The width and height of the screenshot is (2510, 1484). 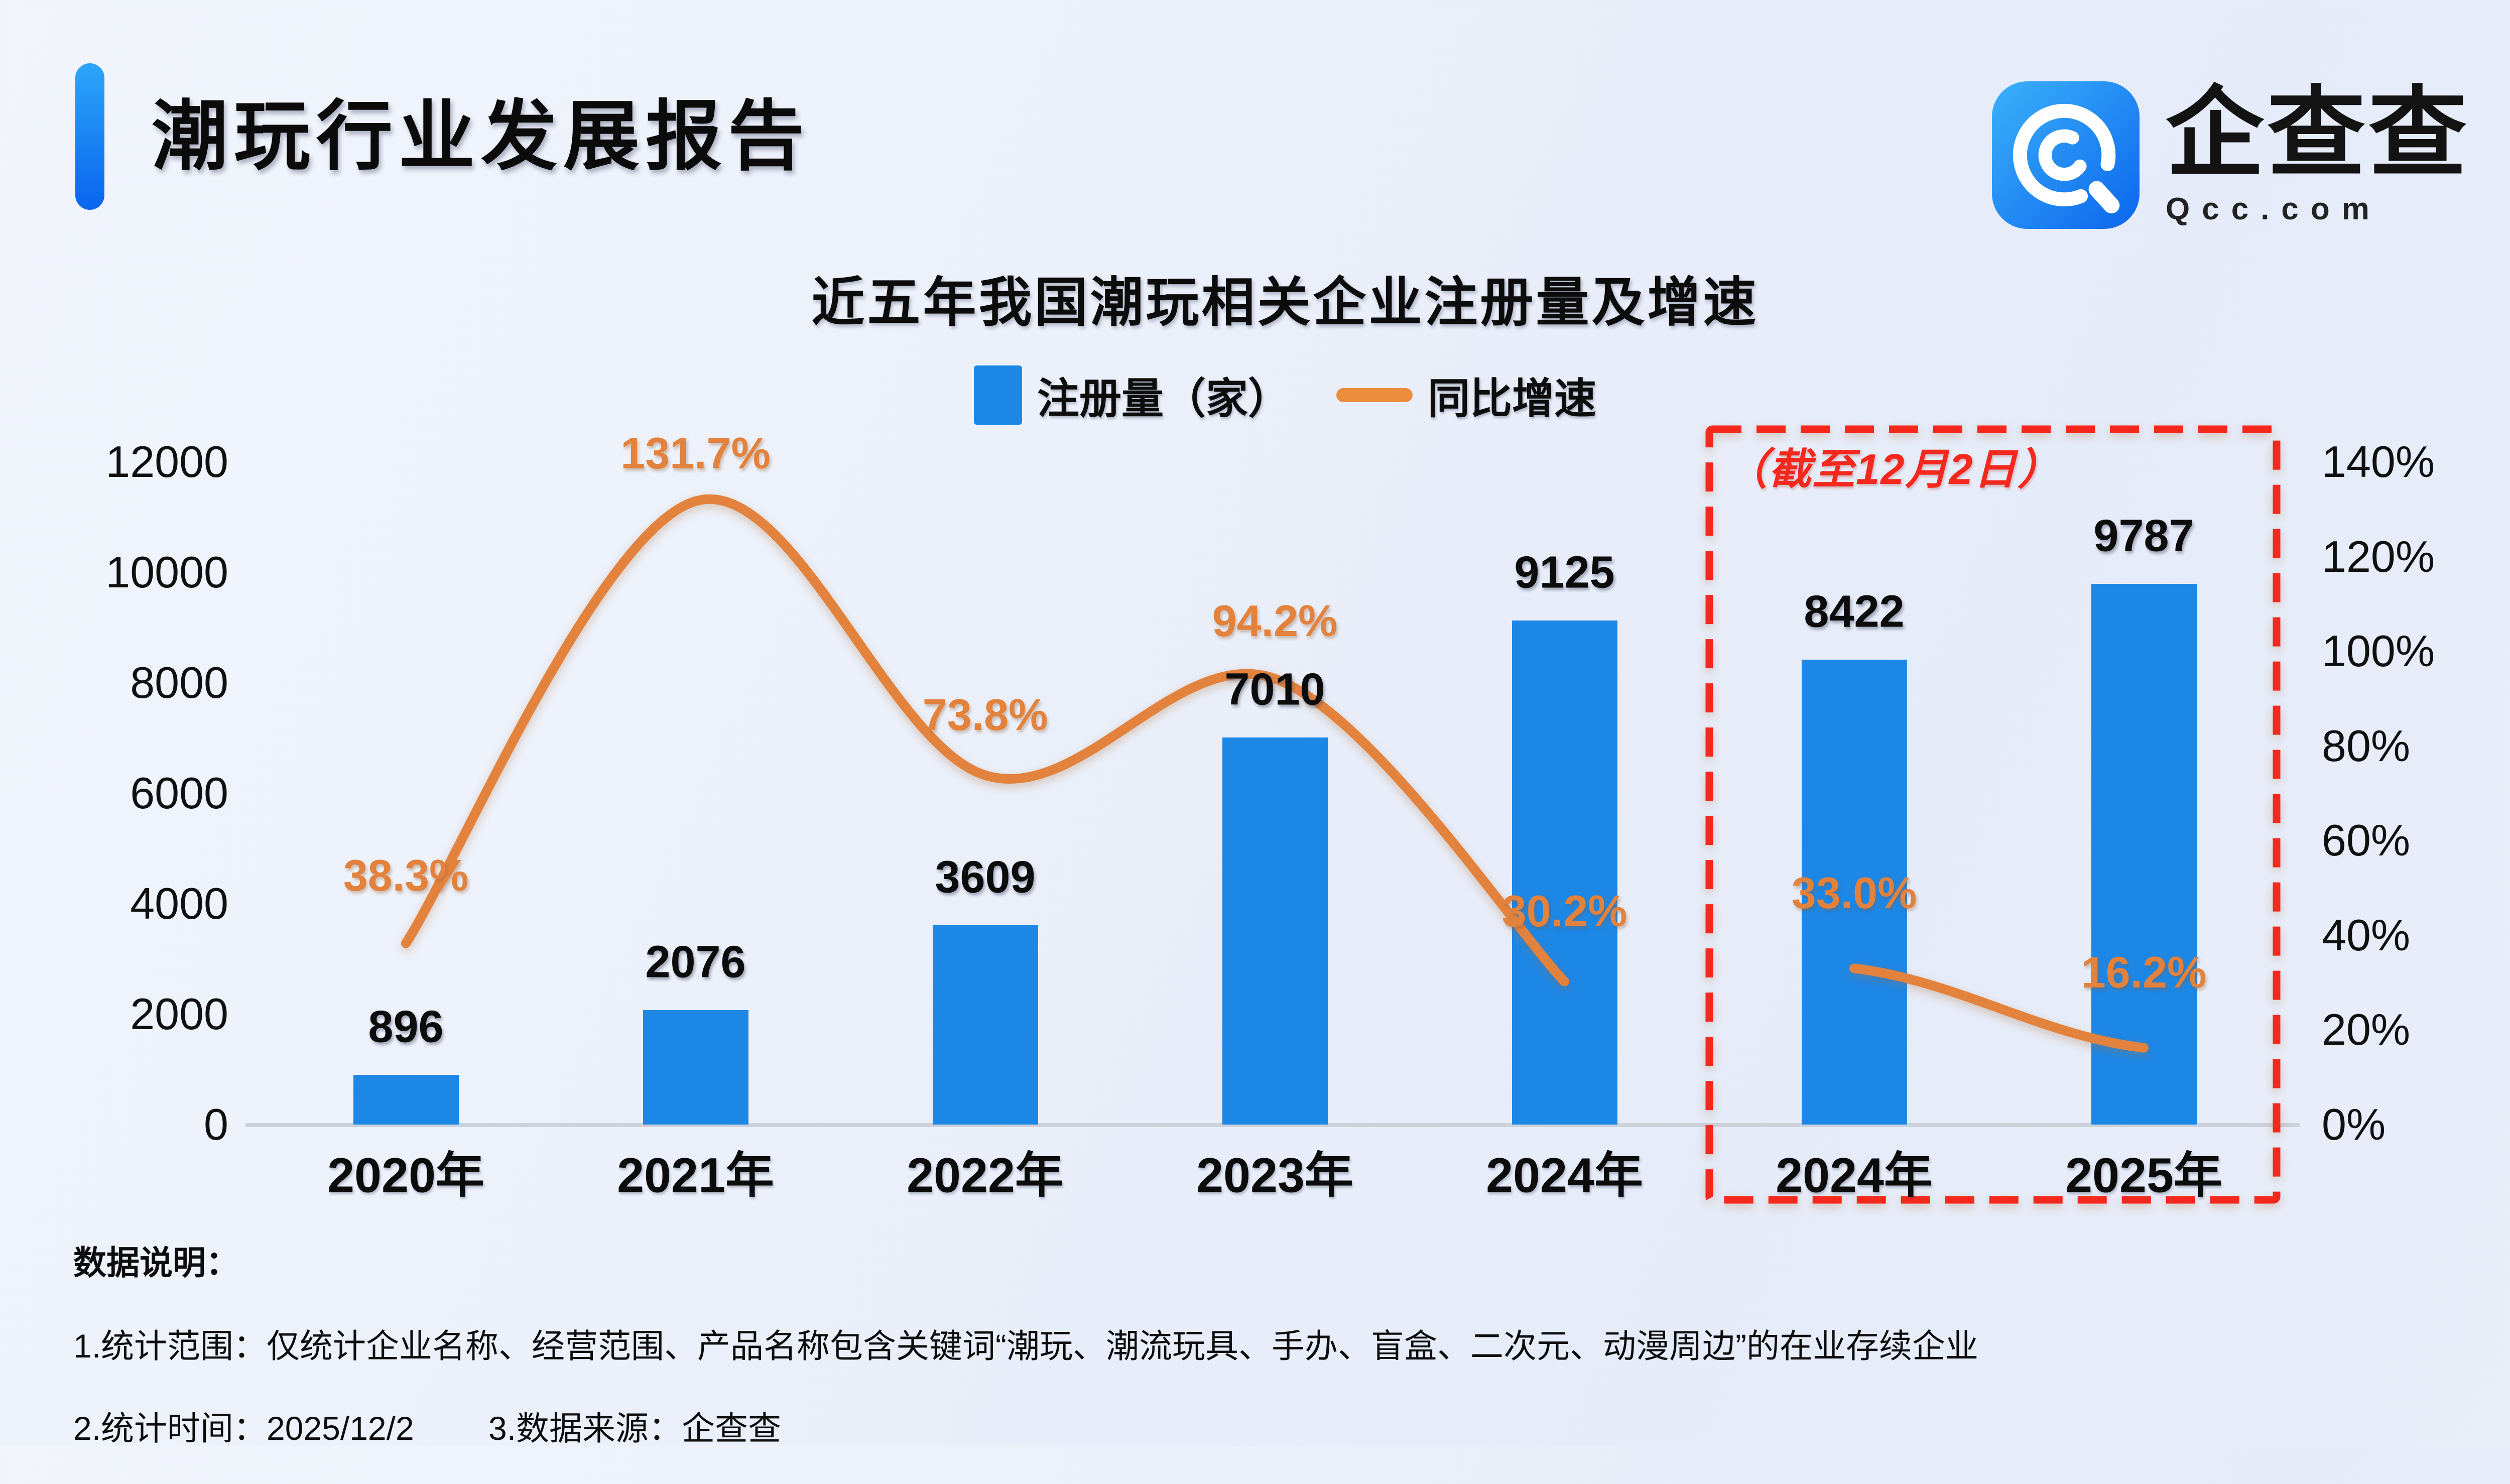 What do you see at coordinates (635, 1428) in the screenshot?
I see `note-data-source: 3.数据来源：企查查` at bounding box center [635, 1428].